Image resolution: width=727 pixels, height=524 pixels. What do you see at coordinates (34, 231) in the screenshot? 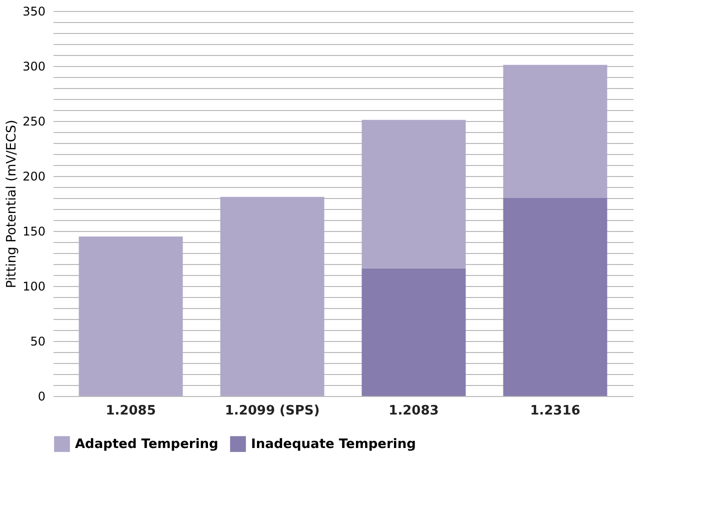
I see `y-tick-label: 150` at bounding box center [34, 231].